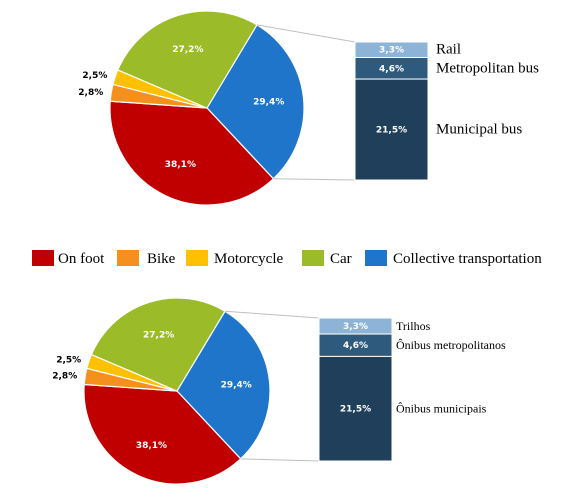 This screenshot has height=497, width=576. What do you see at coordinates (487, 68) in the screenshot?
I see `stack-name-metro-bus: Metropolitan bus` at bounding box center [487, 68].